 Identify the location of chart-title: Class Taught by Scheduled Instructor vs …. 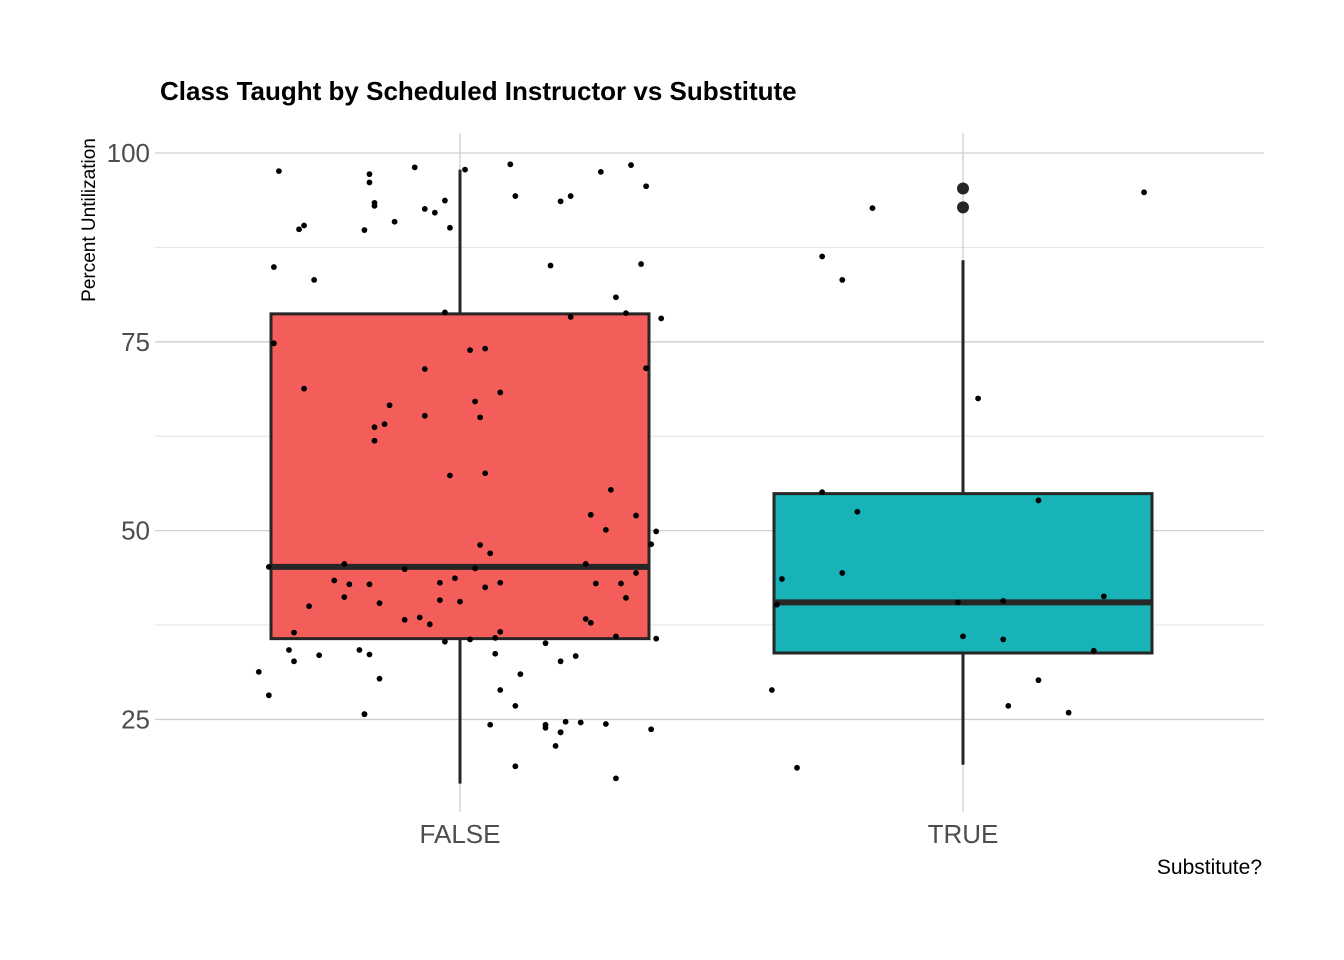
(478, 91).